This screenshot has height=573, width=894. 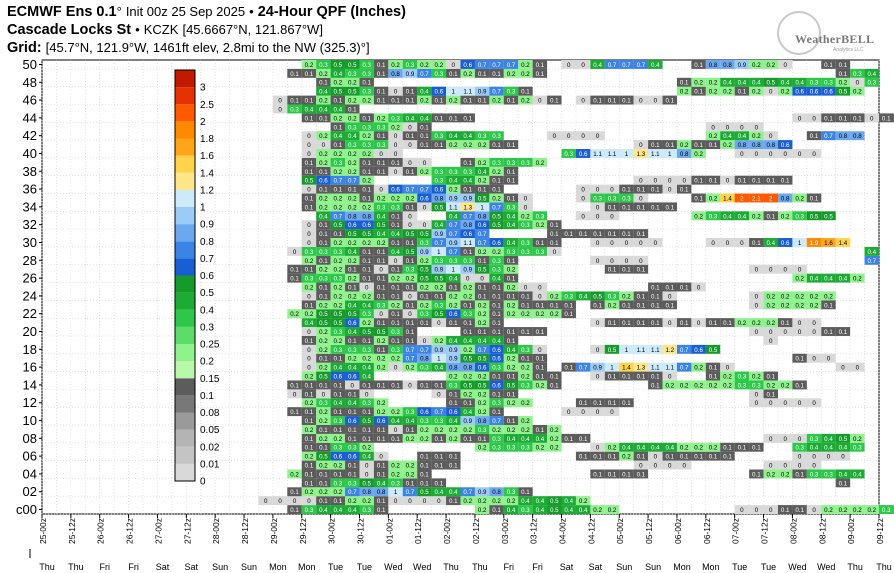 What do you see at coordinates (30, 295) in the screenshot?
I see `y-tick-label: 24` at bounding box center [30, 295].